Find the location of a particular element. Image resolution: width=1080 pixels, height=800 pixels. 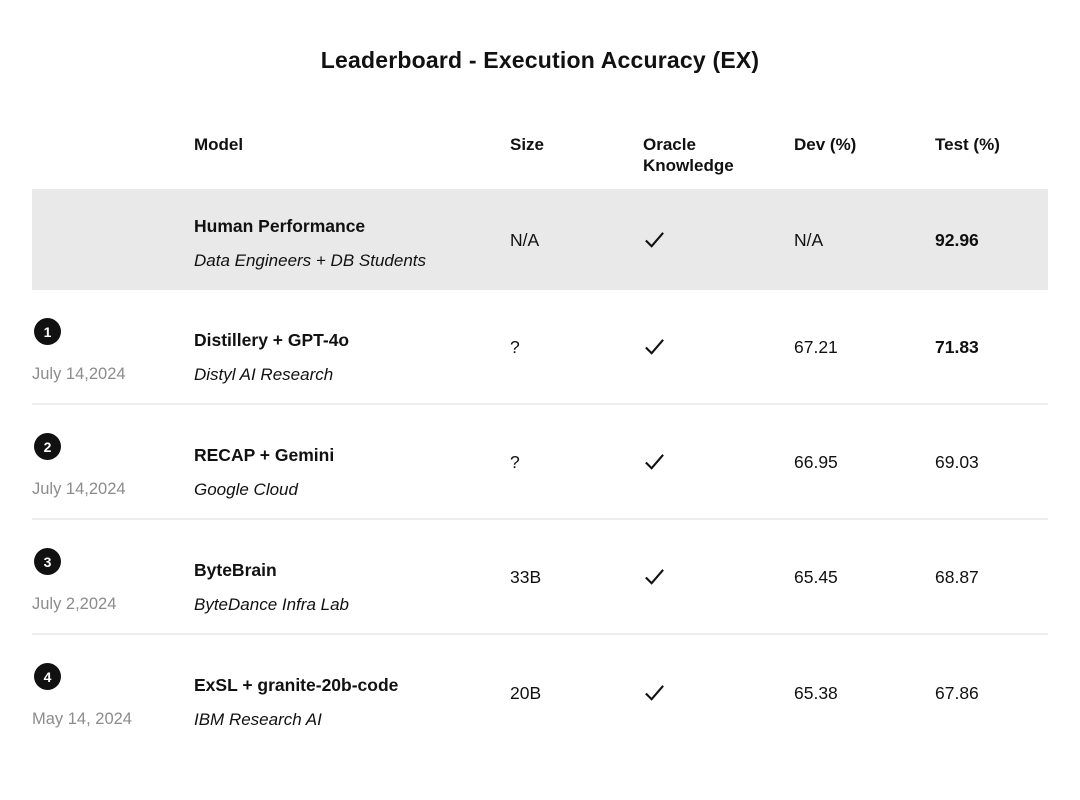

test-value: 92.96 is located at coordinates (957, 239).